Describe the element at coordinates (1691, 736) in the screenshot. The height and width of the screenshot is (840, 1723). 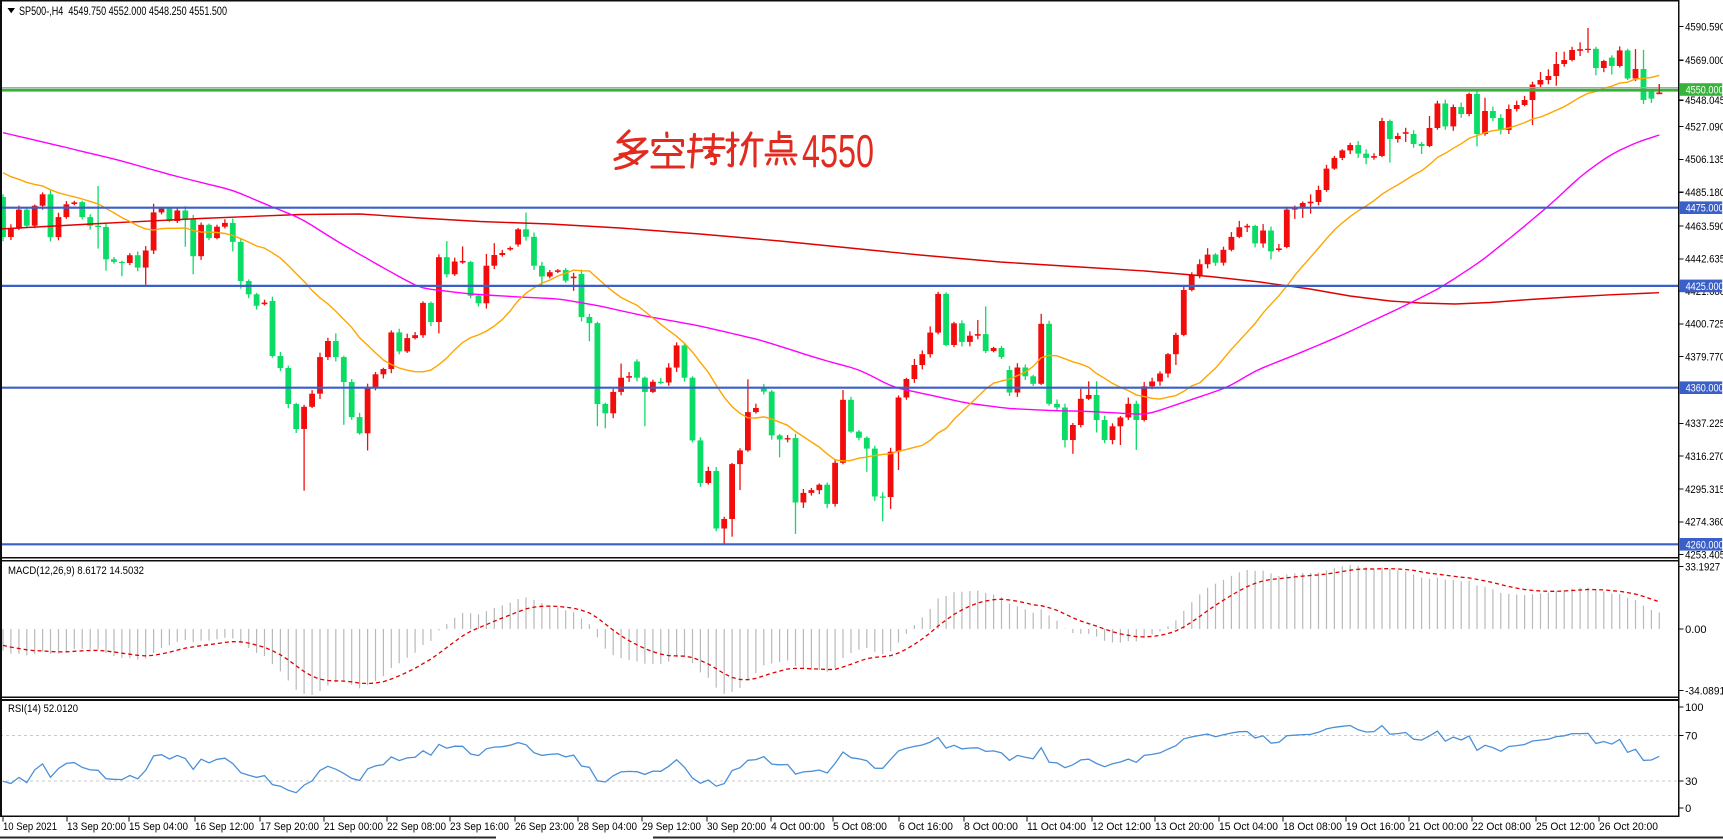
I see `svg-text: 70` at that location.